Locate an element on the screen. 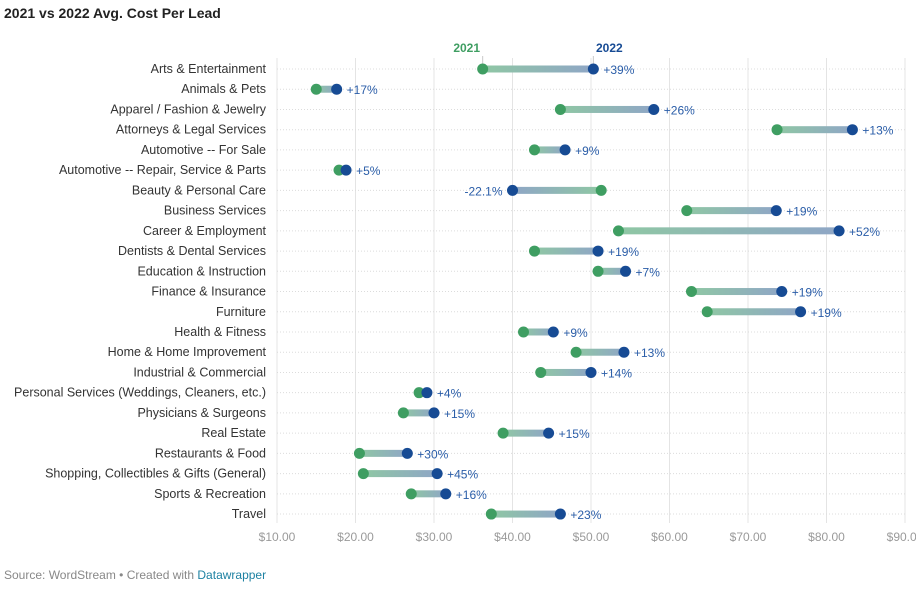 This screenshot has height=590, width=916. change-label: +5% is located at coordinates (368, 171).